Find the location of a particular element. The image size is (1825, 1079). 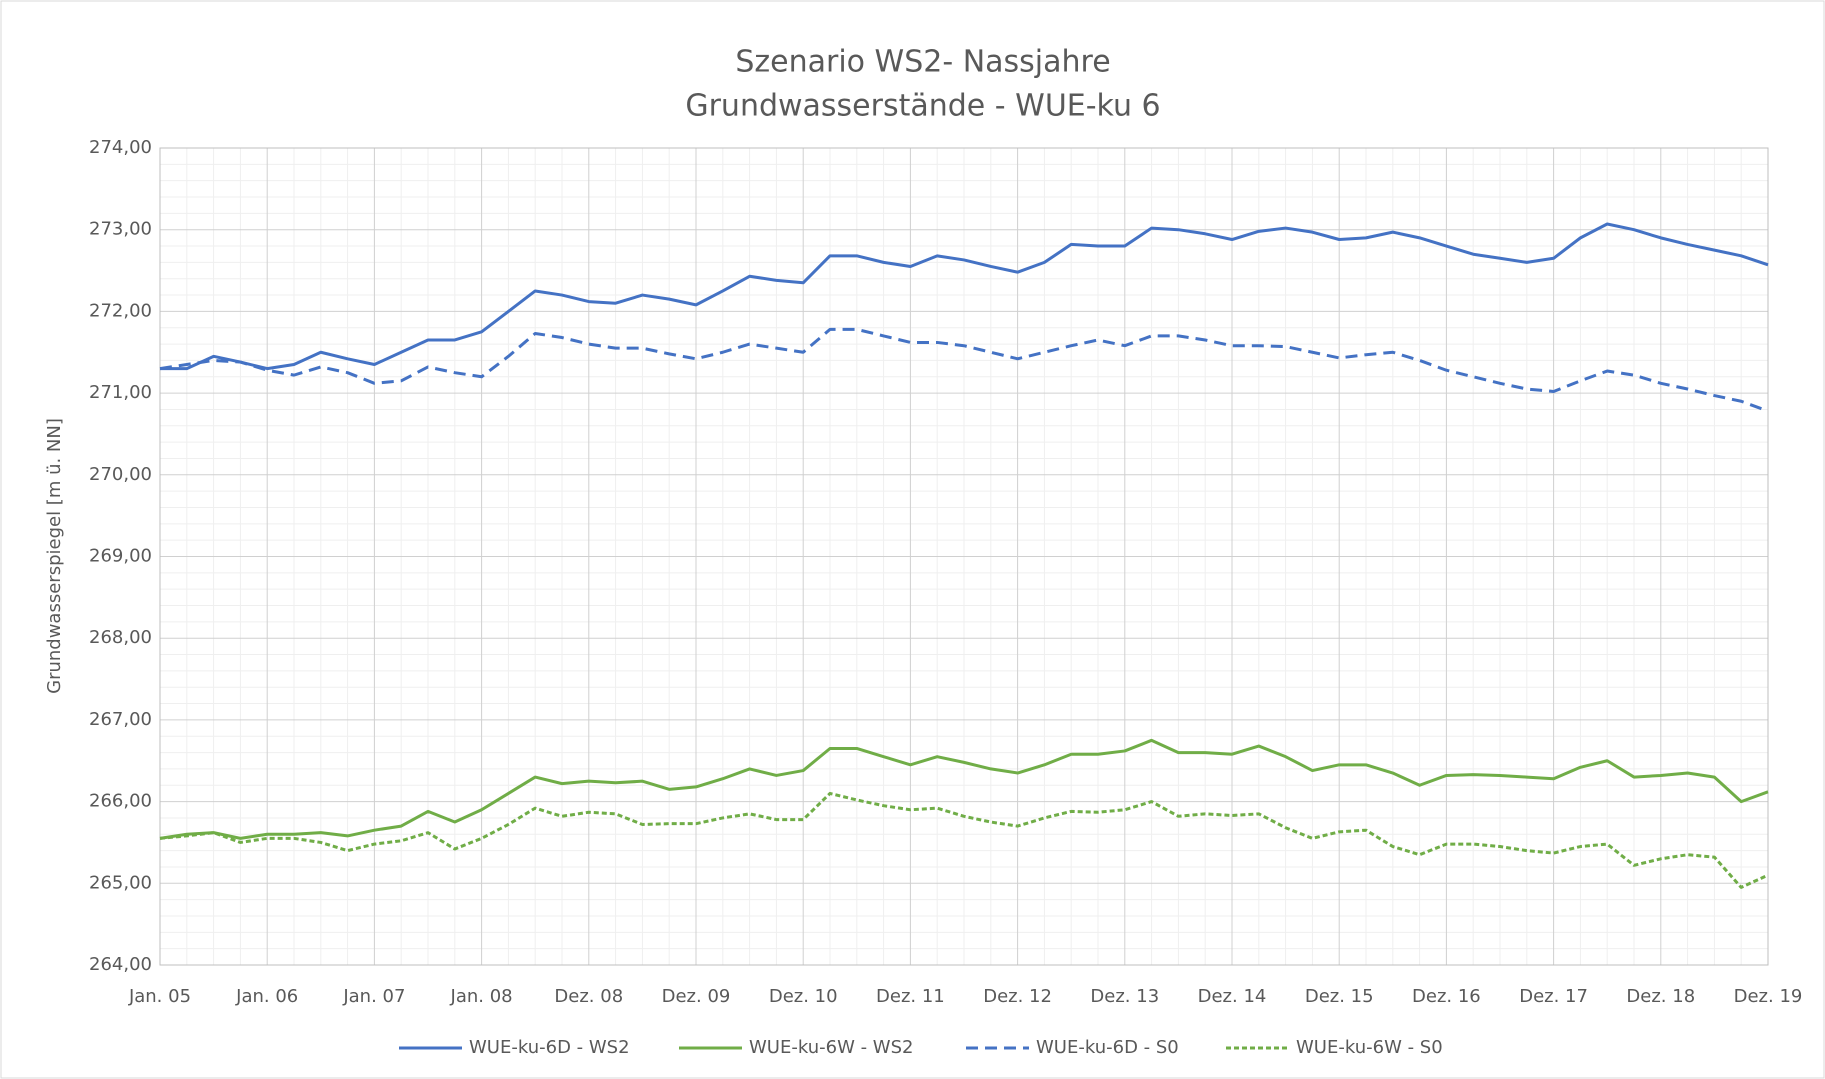

y-tick-label: 264,00 is located at coordinates (120, 964).